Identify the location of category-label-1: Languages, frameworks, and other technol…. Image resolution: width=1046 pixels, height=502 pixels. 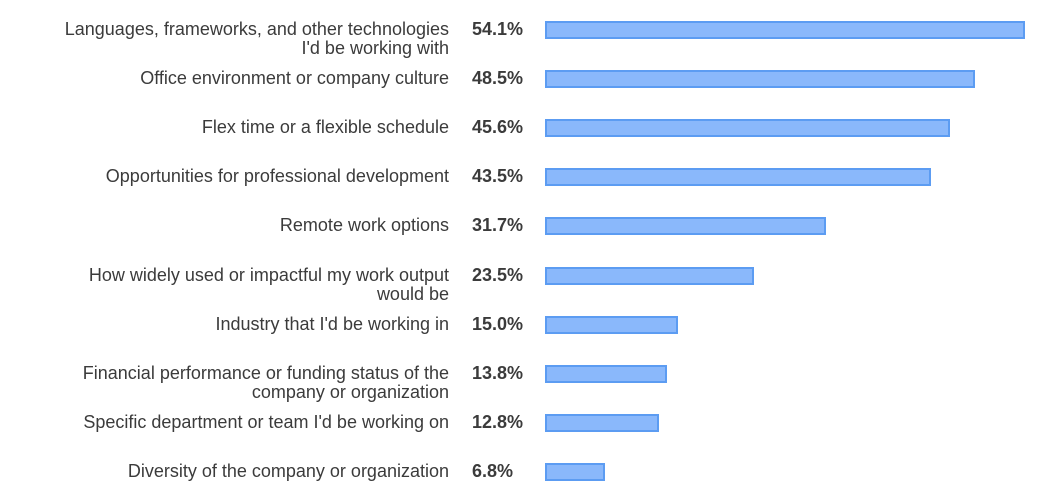
(229, 39).